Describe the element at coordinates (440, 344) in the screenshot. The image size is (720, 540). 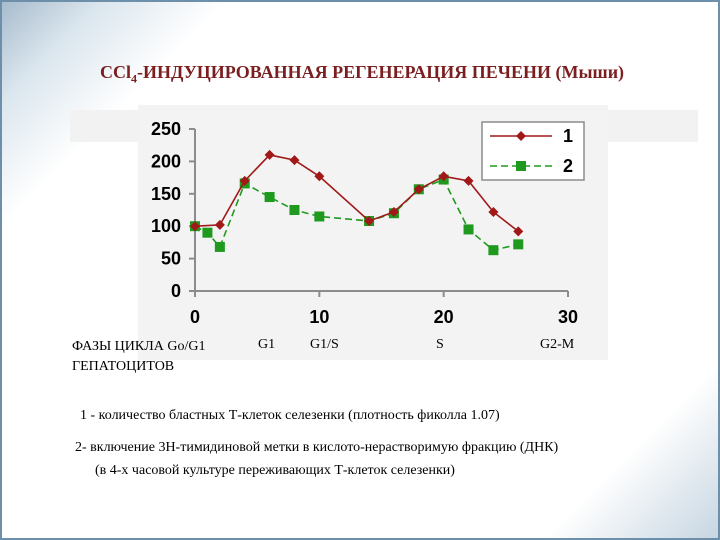
I see `phase-label-s: S` at that location.